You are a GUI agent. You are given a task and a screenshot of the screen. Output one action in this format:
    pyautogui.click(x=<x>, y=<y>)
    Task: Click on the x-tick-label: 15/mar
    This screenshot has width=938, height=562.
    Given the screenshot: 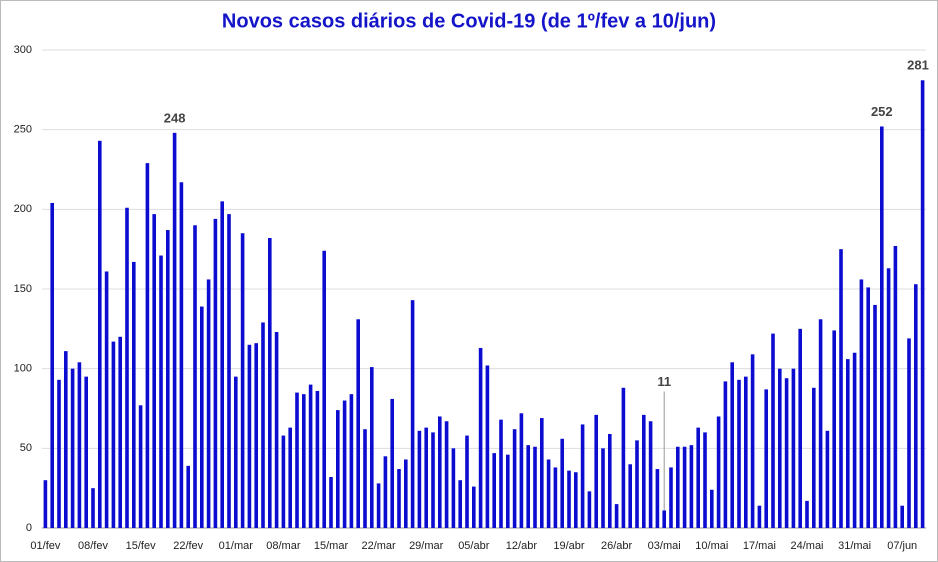 What is the action you would take?
    pyautogui.click(x=331, y=546)
    